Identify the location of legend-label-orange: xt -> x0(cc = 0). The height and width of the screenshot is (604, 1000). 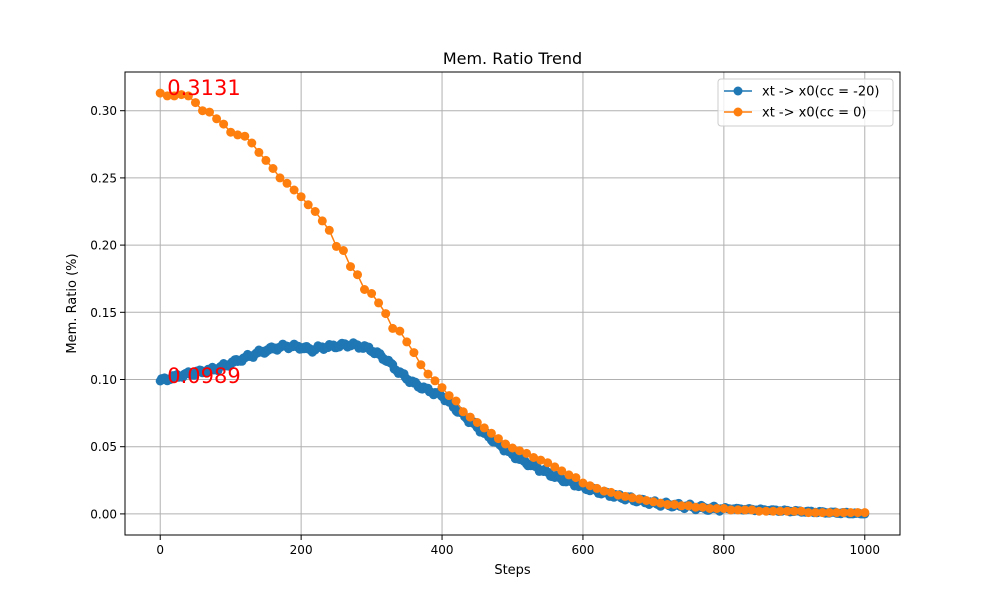
(814, 113).